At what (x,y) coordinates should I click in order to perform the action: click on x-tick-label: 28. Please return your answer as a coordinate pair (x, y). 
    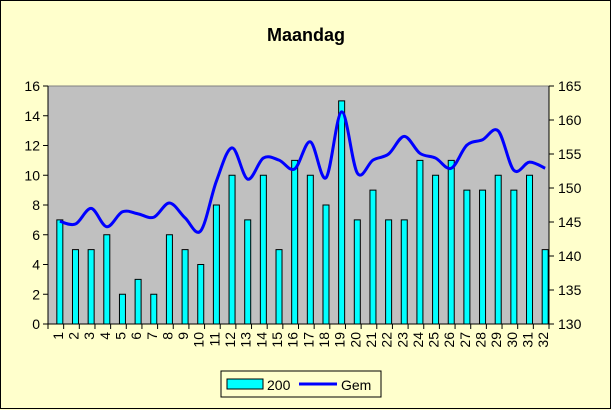
    Looking at the image, I should click on (481, 340).